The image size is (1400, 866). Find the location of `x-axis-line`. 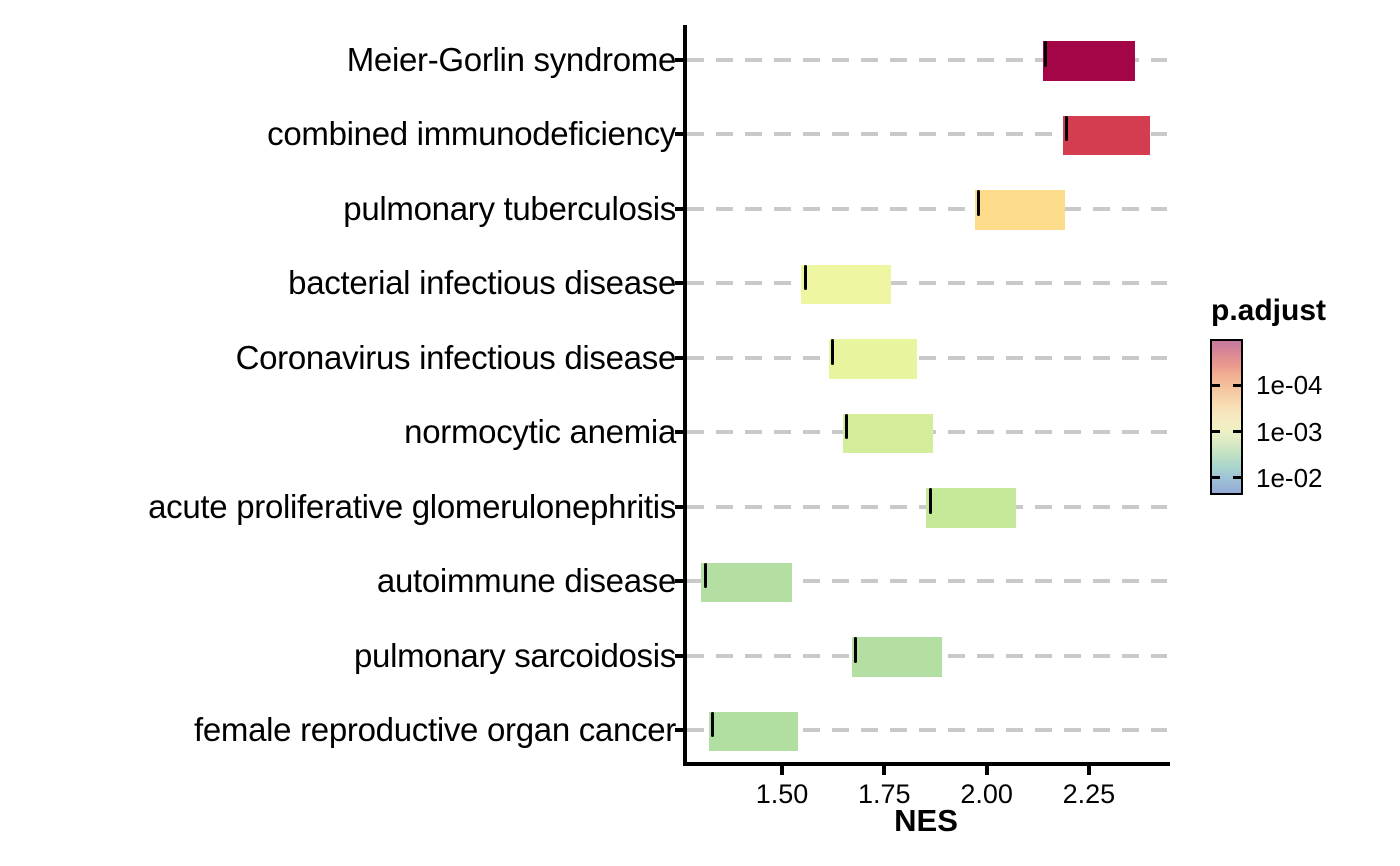

x-axis-line is located at coordinates (926, 764).